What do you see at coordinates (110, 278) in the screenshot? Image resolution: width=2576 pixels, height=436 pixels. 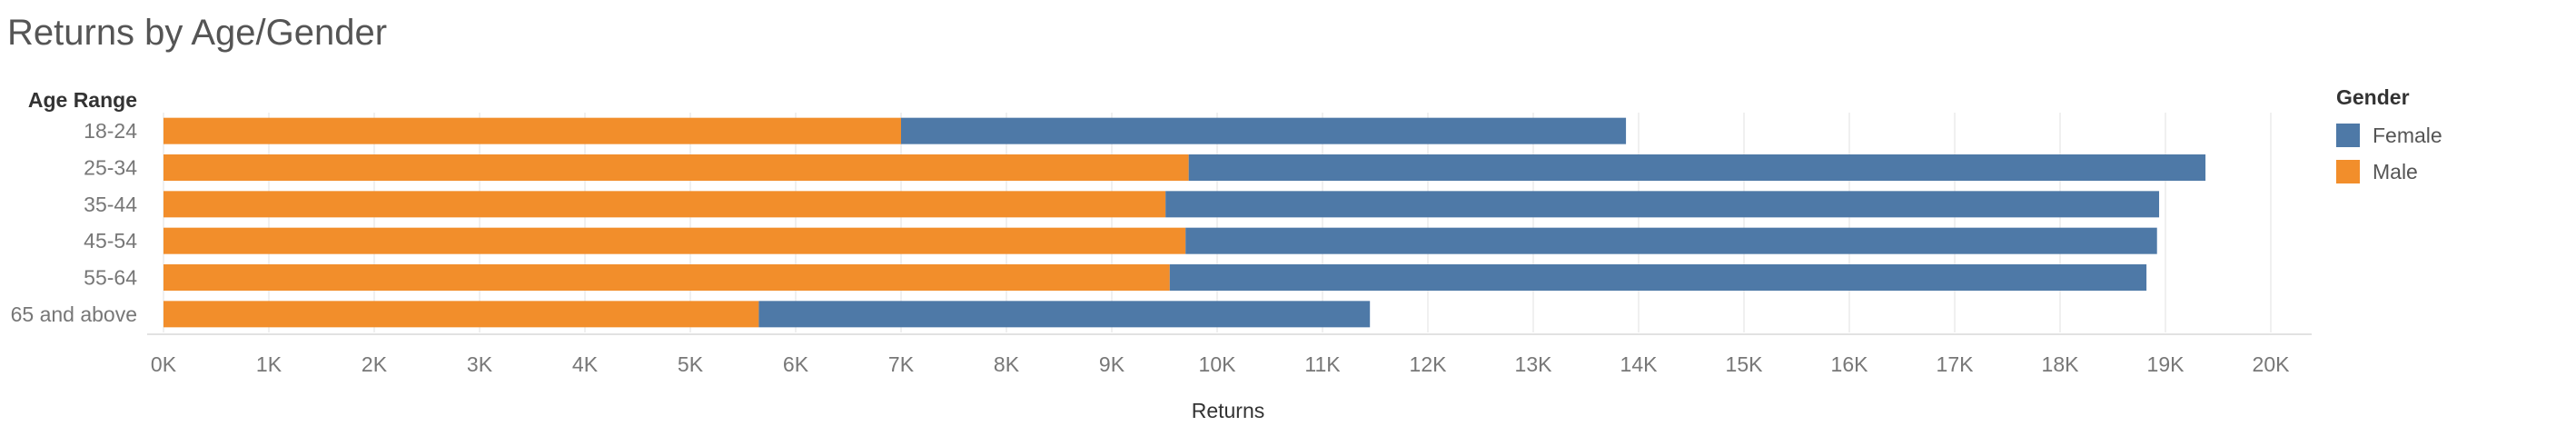 I see `category-label: 55-64` at bounding box center [110, 278].